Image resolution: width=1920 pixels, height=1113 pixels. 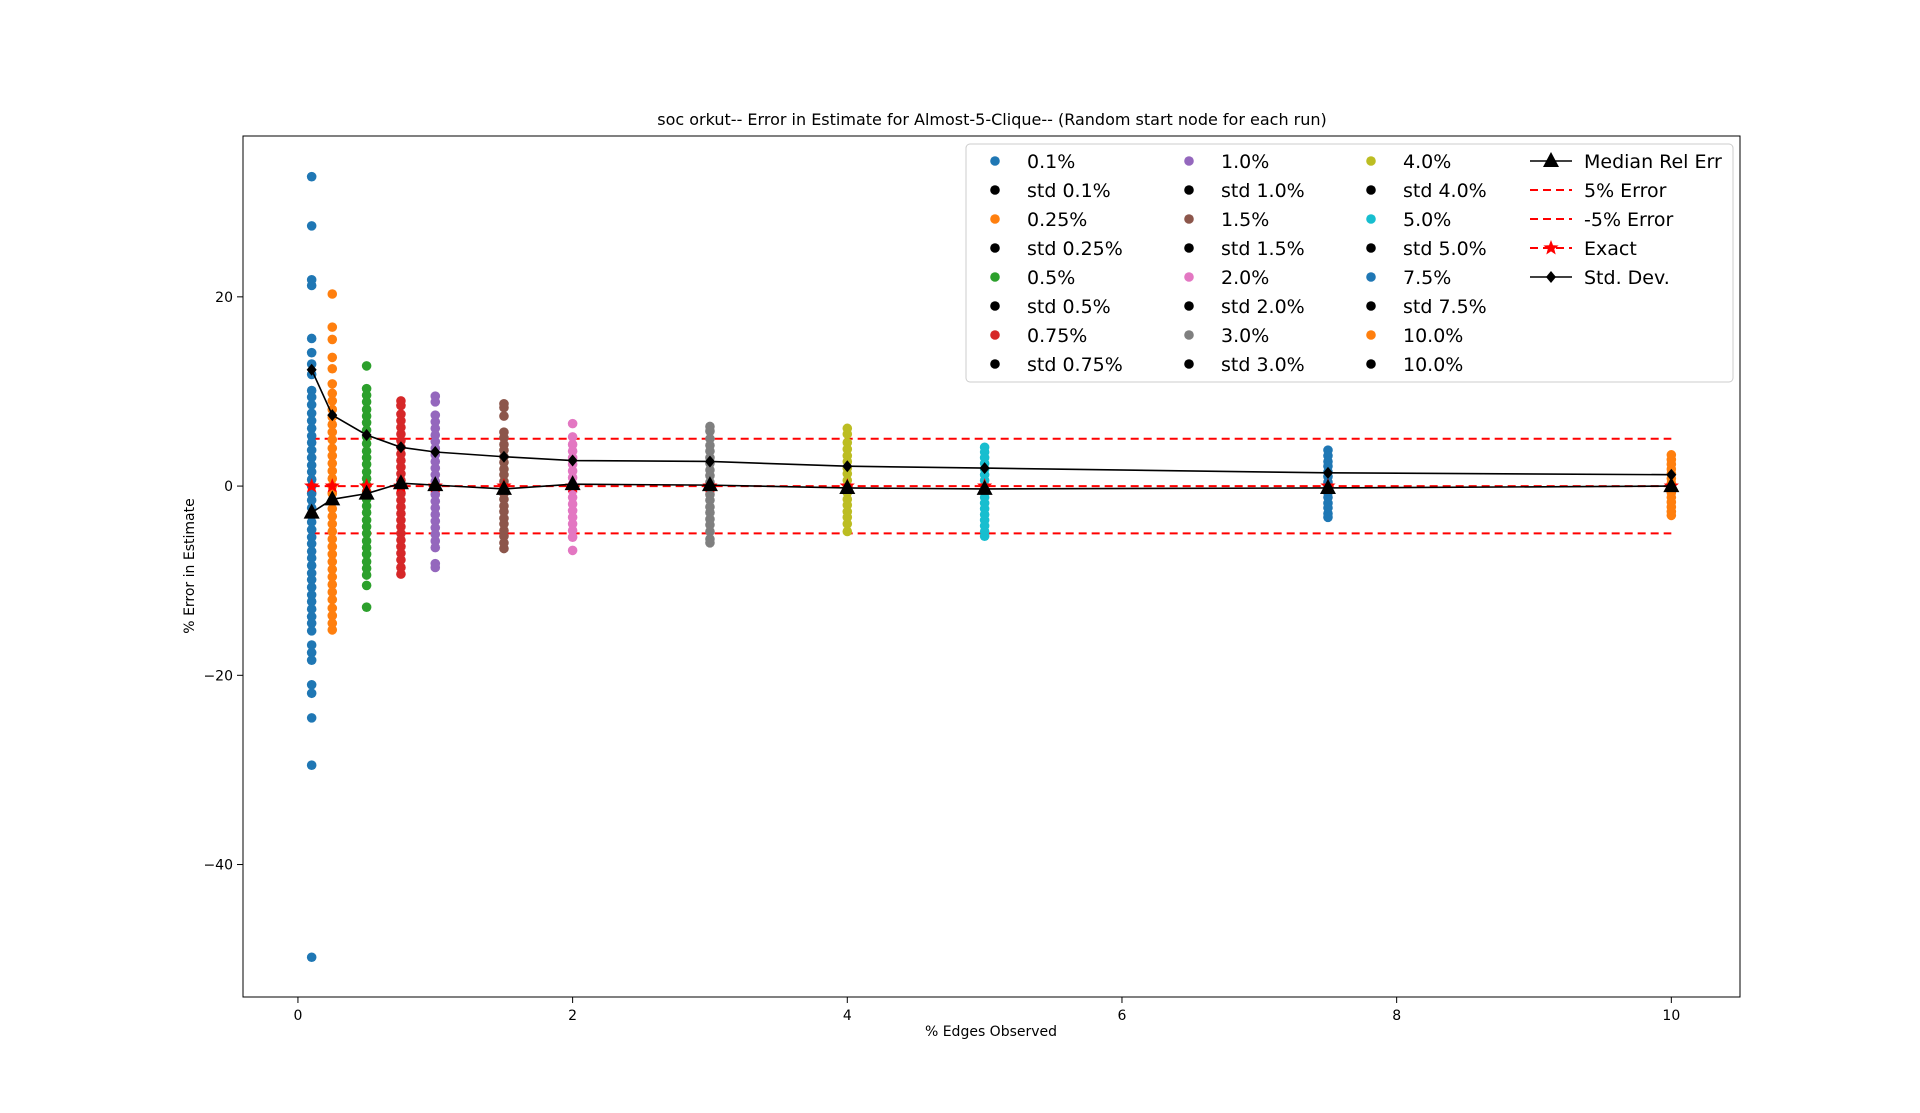 What do you see at coordinates (332, 485) in the screenshot?
I see `exact-star-marker` at bounding box center [332, 485].